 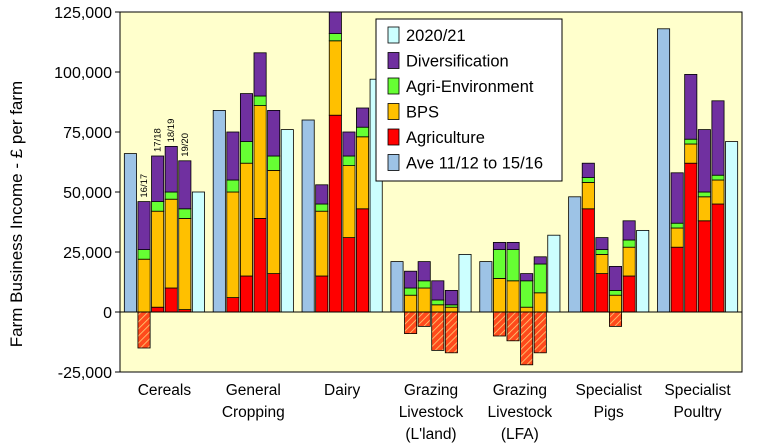 I want to click on category-label: Specialist, so click(x=609, y=390).